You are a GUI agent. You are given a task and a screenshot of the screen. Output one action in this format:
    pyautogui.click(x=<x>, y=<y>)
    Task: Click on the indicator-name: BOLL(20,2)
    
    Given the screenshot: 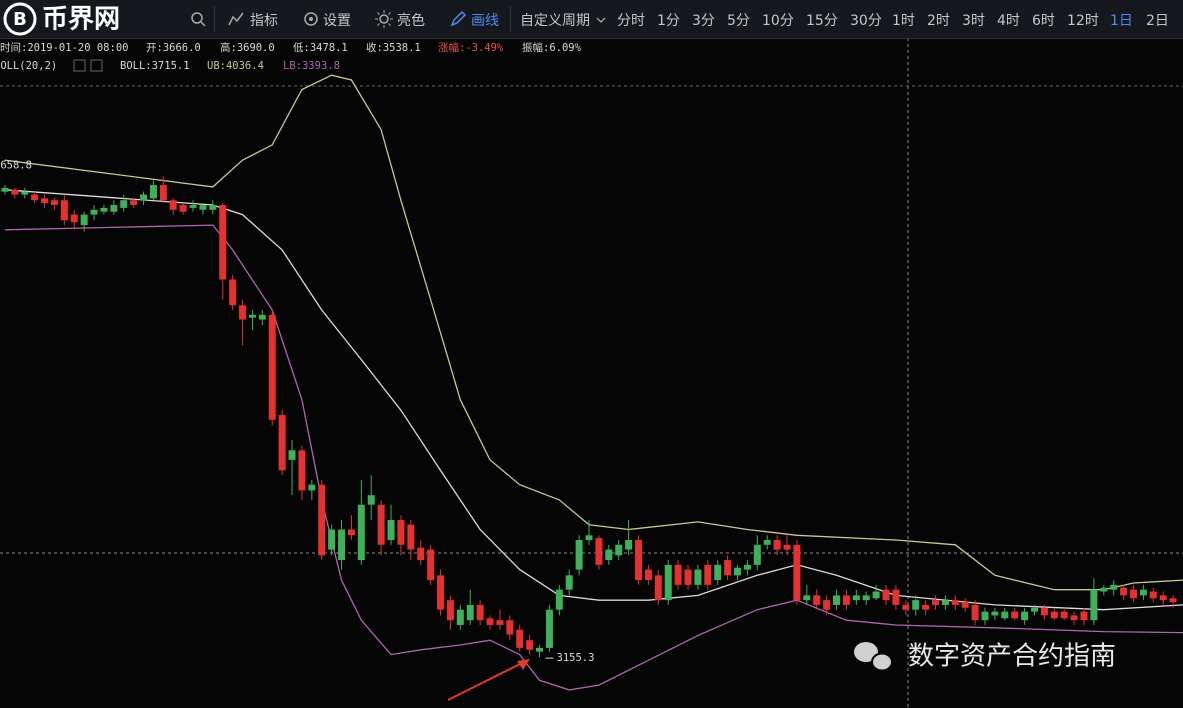 What is the action you would take?
    pyautogui.click(x=28, y=66)
    